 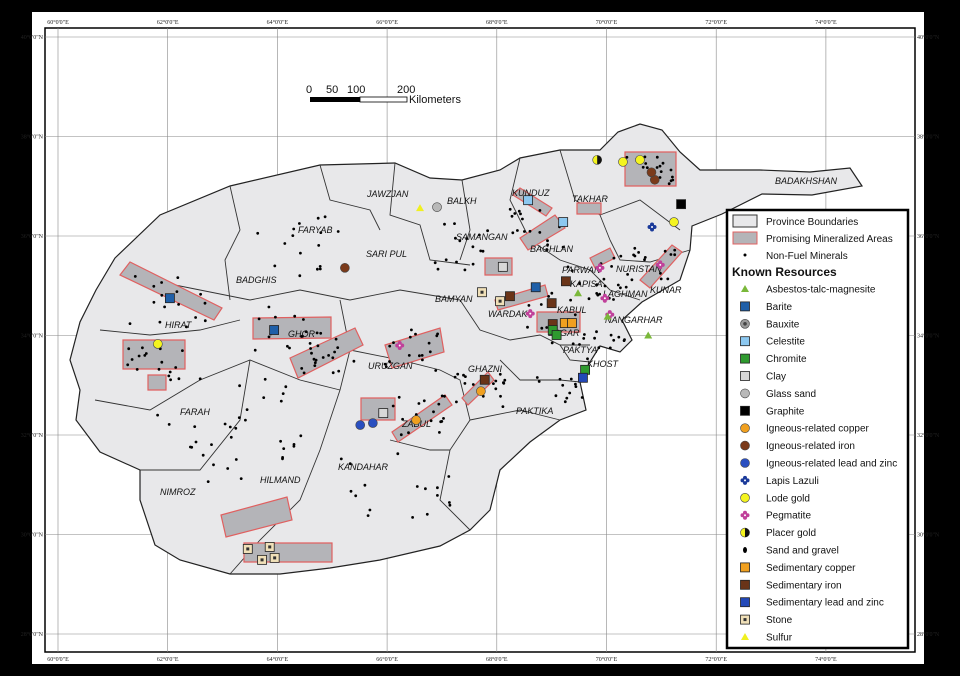 What do you see at coordinates (716, 22) in the screenshot?
I see `longitude-label: 72°0'0"E` at bounding box center [716, 22].